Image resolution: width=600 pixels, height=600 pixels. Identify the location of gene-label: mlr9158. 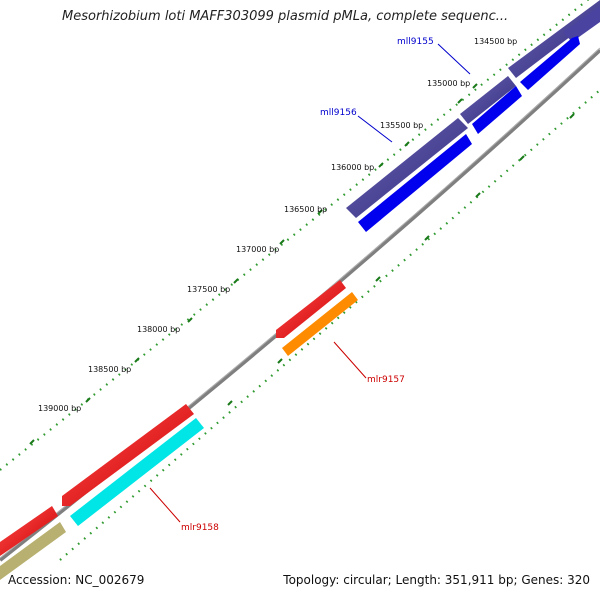
(200, 528).